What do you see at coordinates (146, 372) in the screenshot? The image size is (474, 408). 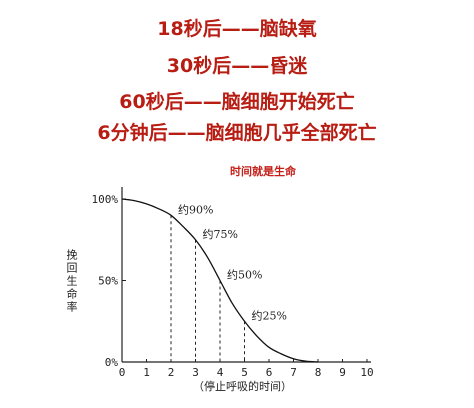 I see `x-tick-label: 1` at bounding box center [146, 372].